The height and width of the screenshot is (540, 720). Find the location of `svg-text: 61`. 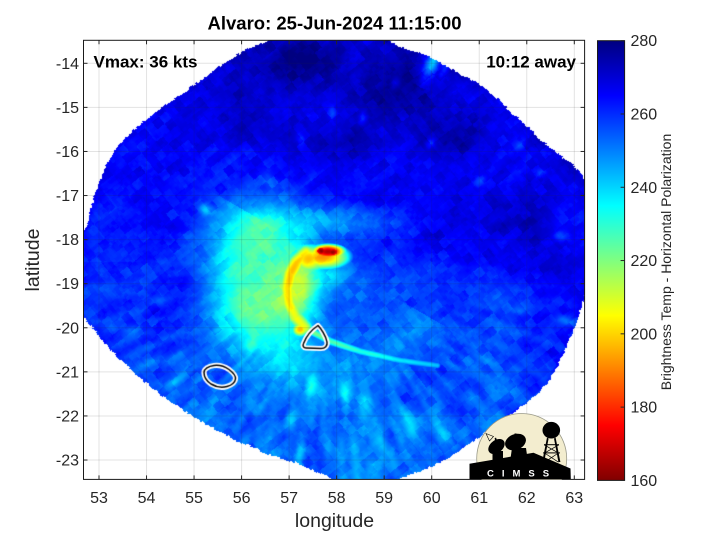

svg-text: 61 is located at coordinates (479, 498).